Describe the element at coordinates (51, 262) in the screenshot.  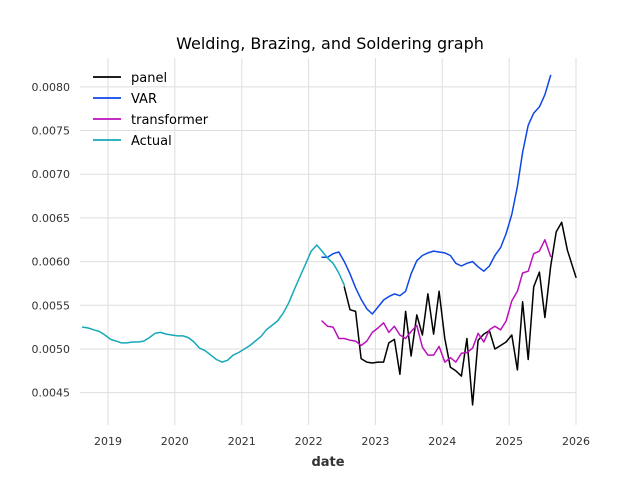
I see `y-tick-label: 0.0060` at that location.